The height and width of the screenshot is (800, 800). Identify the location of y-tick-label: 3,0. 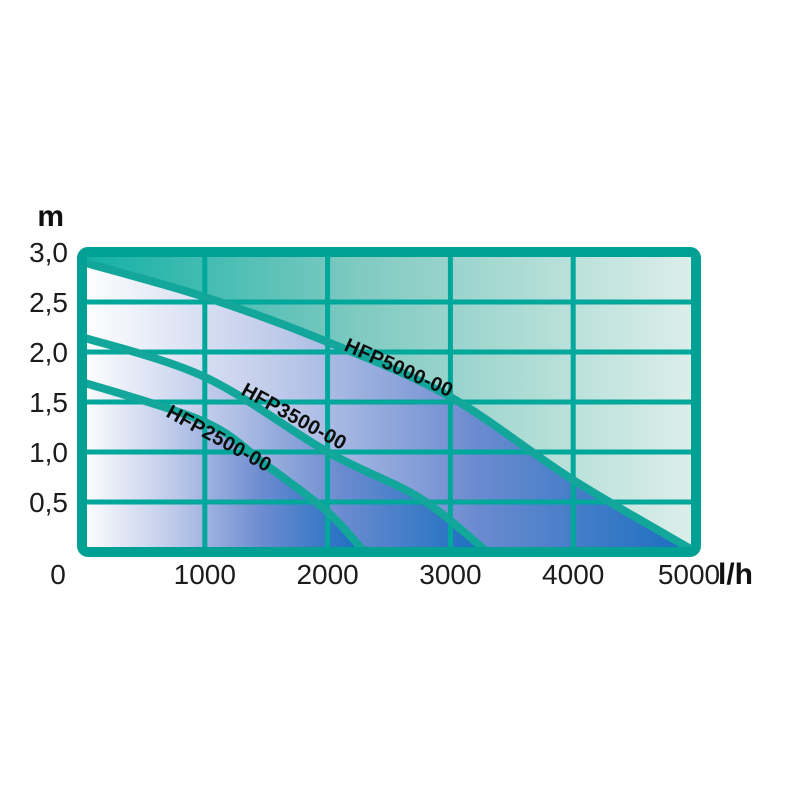
(48, 252).